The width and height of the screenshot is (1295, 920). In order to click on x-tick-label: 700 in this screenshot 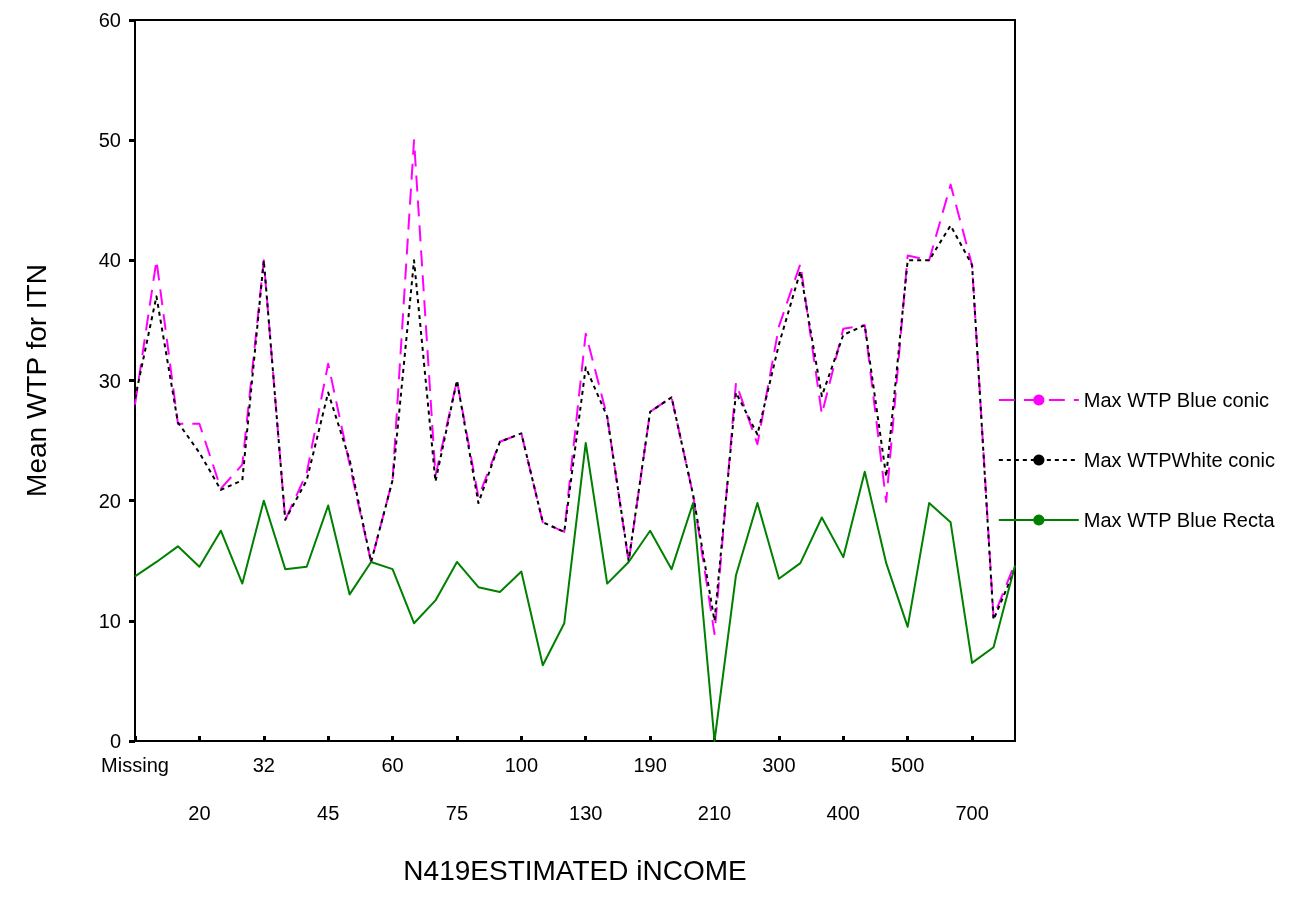, I will do `click(972, 813)`.